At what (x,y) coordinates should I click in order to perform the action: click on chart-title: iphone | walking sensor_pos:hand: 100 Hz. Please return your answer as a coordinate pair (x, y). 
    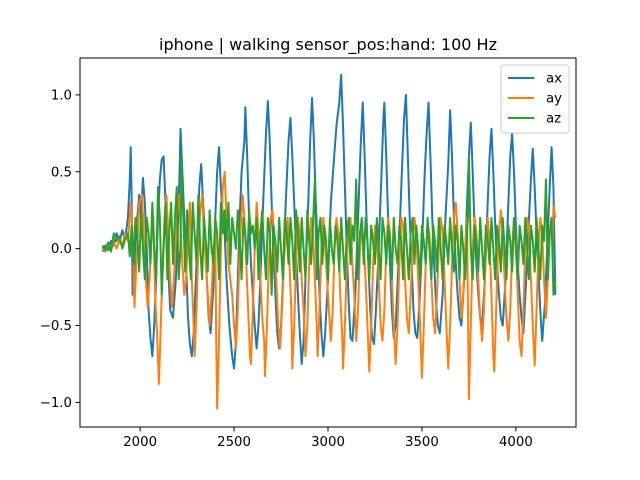
    Looking at the image, I should click on (328, 45).